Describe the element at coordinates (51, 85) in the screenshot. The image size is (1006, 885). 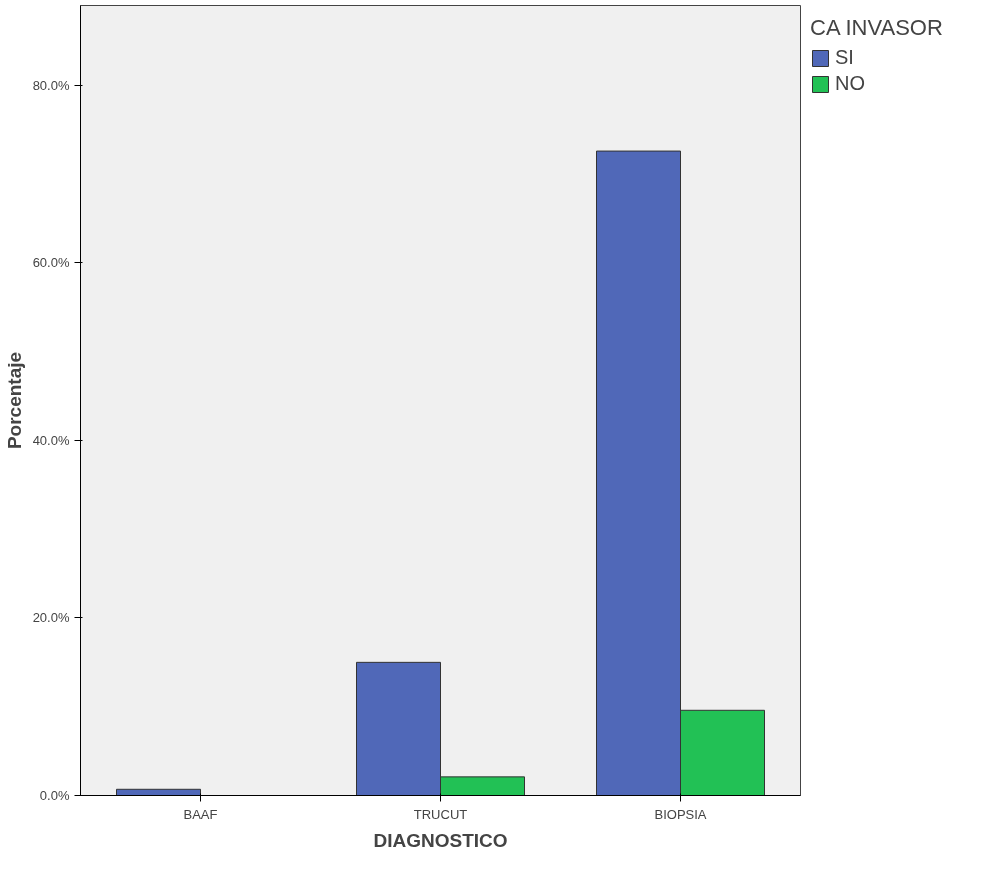
I see `y-tick-label: 80.0%` at that location.